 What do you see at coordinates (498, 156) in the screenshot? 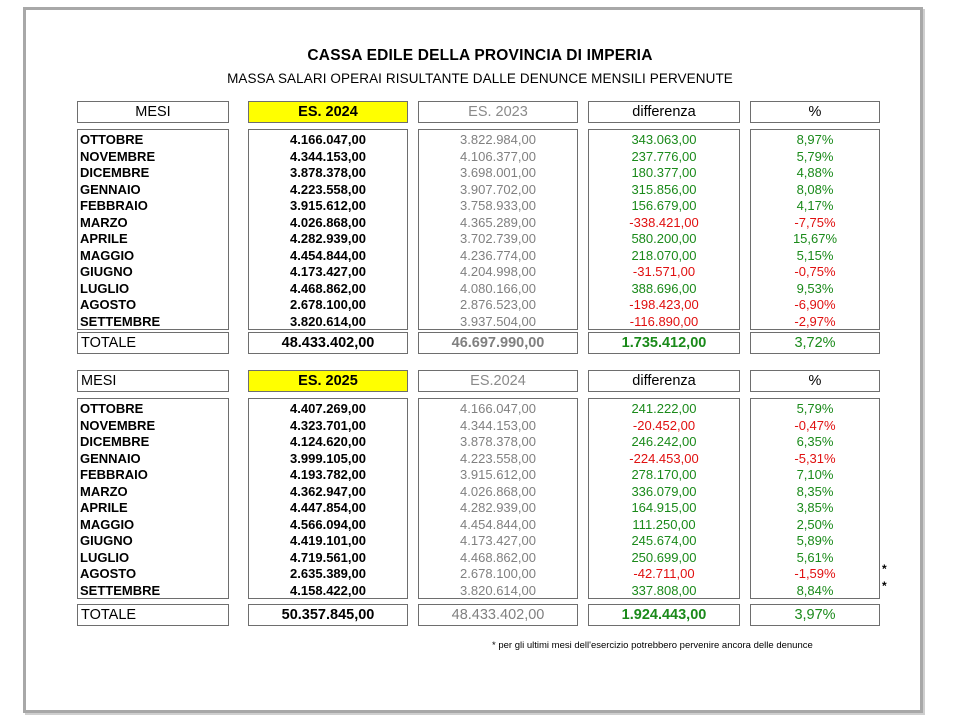
I see `previous-cell: 4.106.377,00` at bounding box center [498, 156].